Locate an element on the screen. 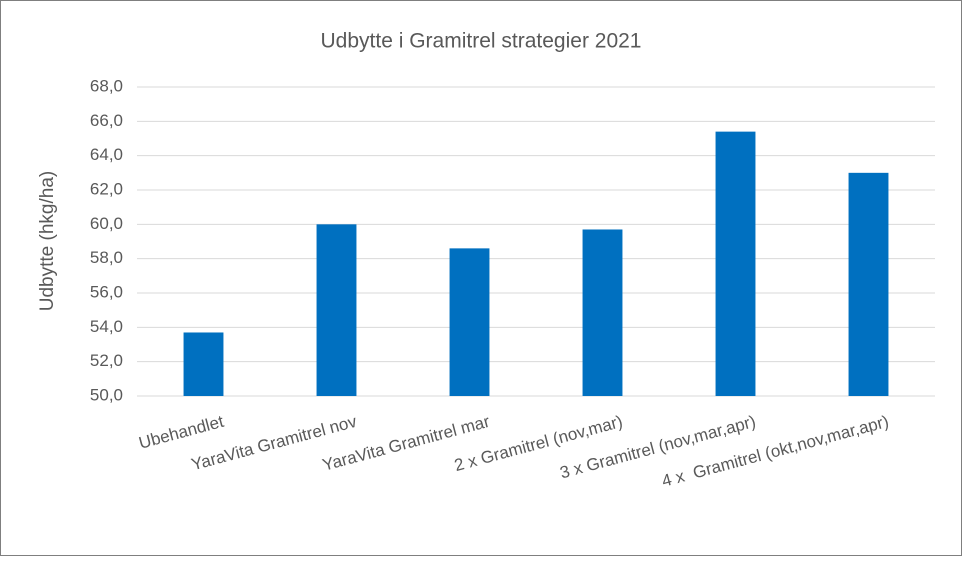 The image size is (962, 561). y-axis-label: Udbytte (hkg/ha) is located at coordinates (47, 241).